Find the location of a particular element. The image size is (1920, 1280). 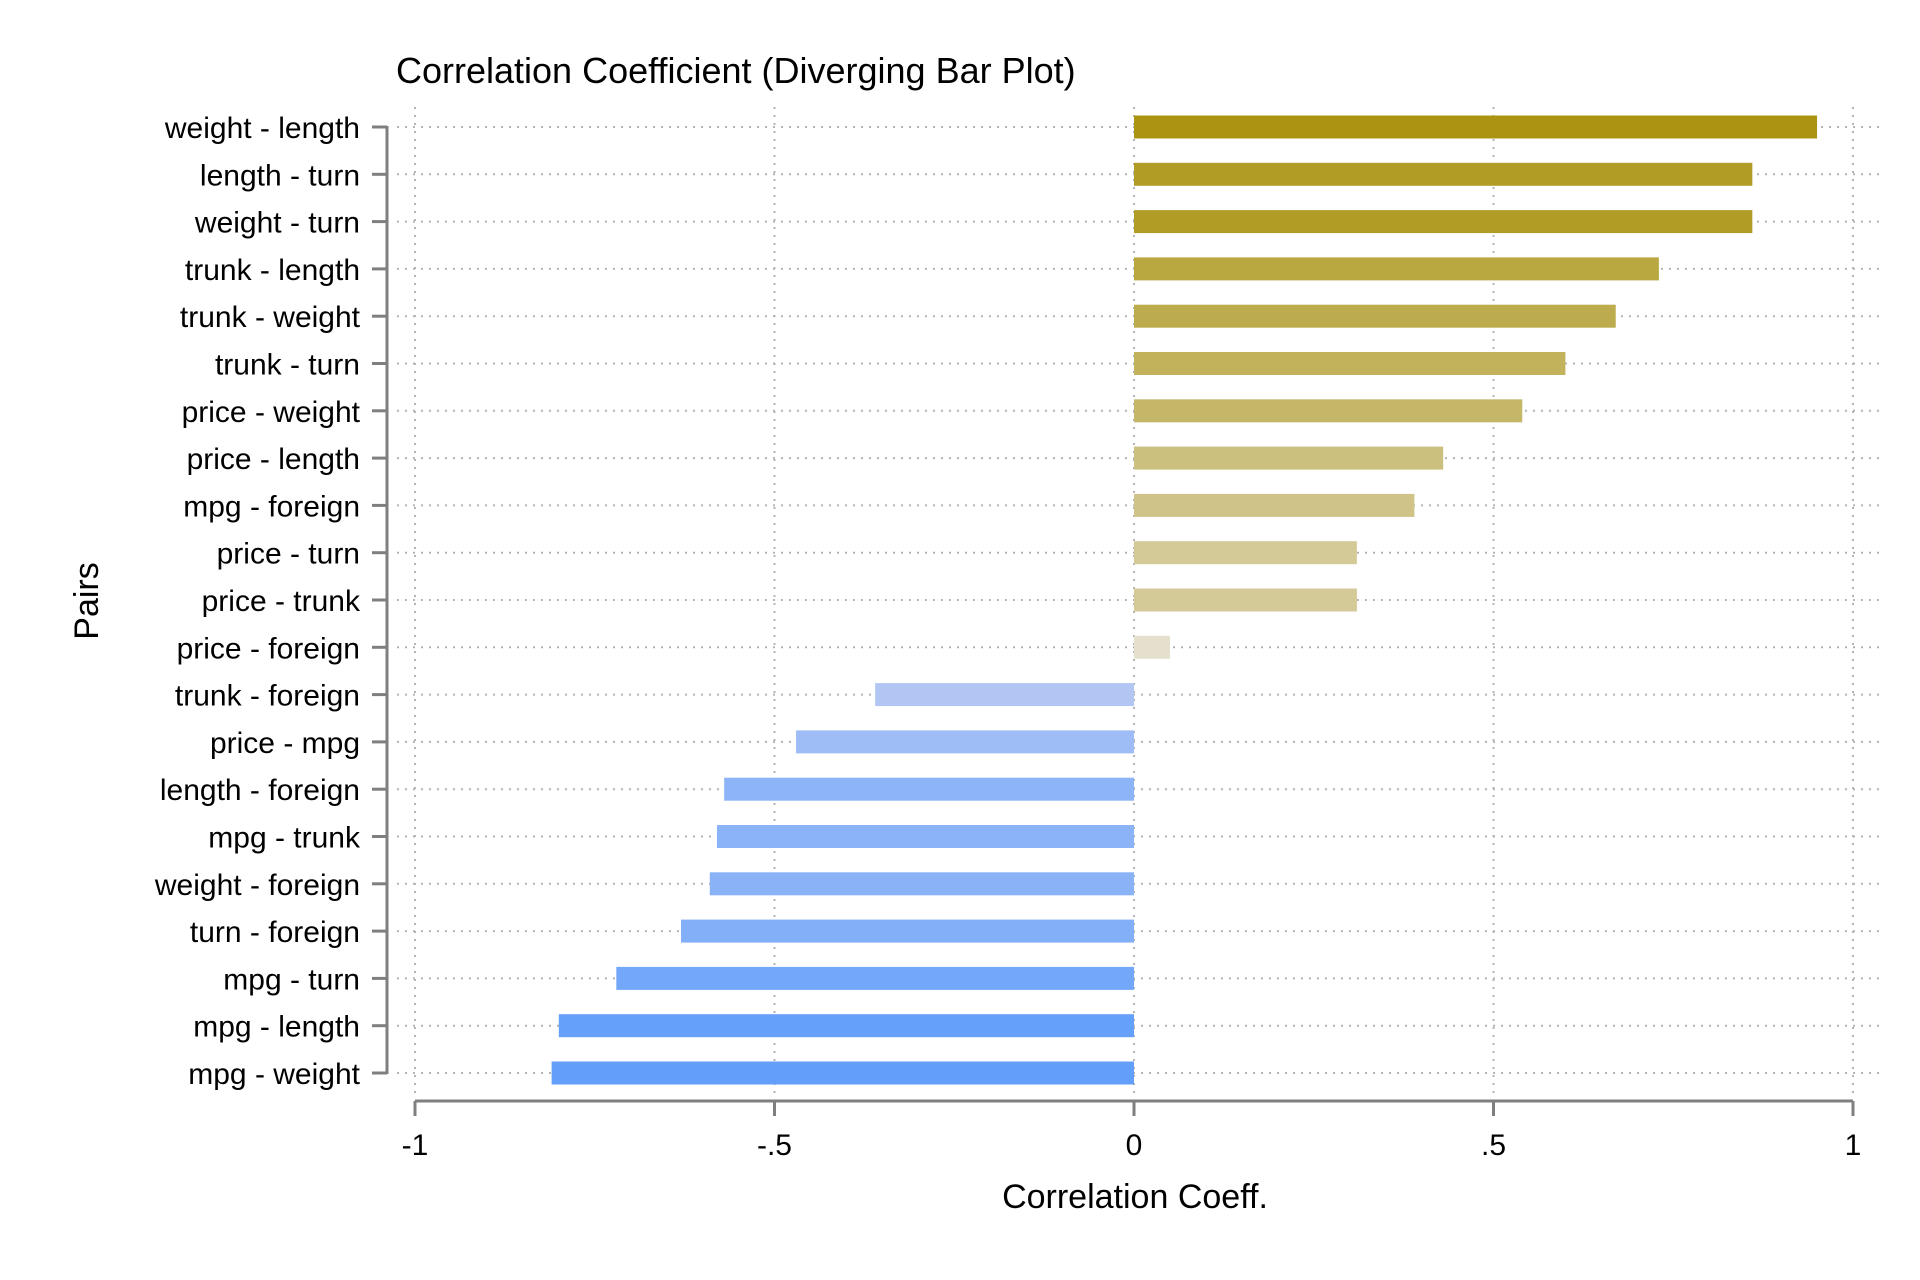

y-tick-label: price - trunk is located at coordinates (281, 601).